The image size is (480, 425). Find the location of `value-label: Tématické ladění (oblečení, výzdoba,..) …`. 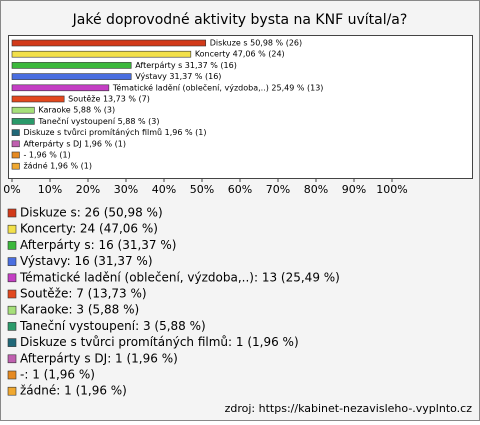

value-label: Tématické ladění (oblečení, výzdoba,..) … is located at coordinates (218, 87).